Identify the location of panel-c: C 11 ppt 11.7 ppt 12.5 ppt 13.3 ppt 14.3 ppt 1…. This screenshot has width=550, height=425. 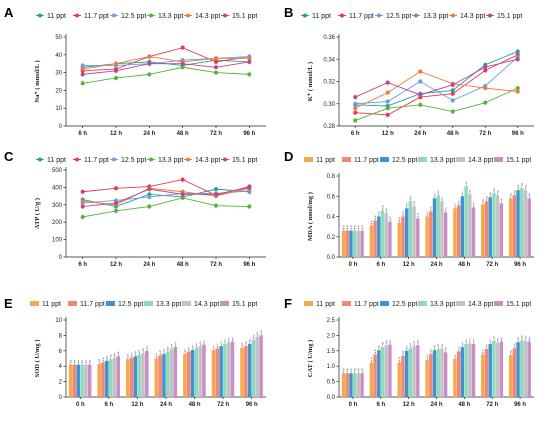
(135, 208).